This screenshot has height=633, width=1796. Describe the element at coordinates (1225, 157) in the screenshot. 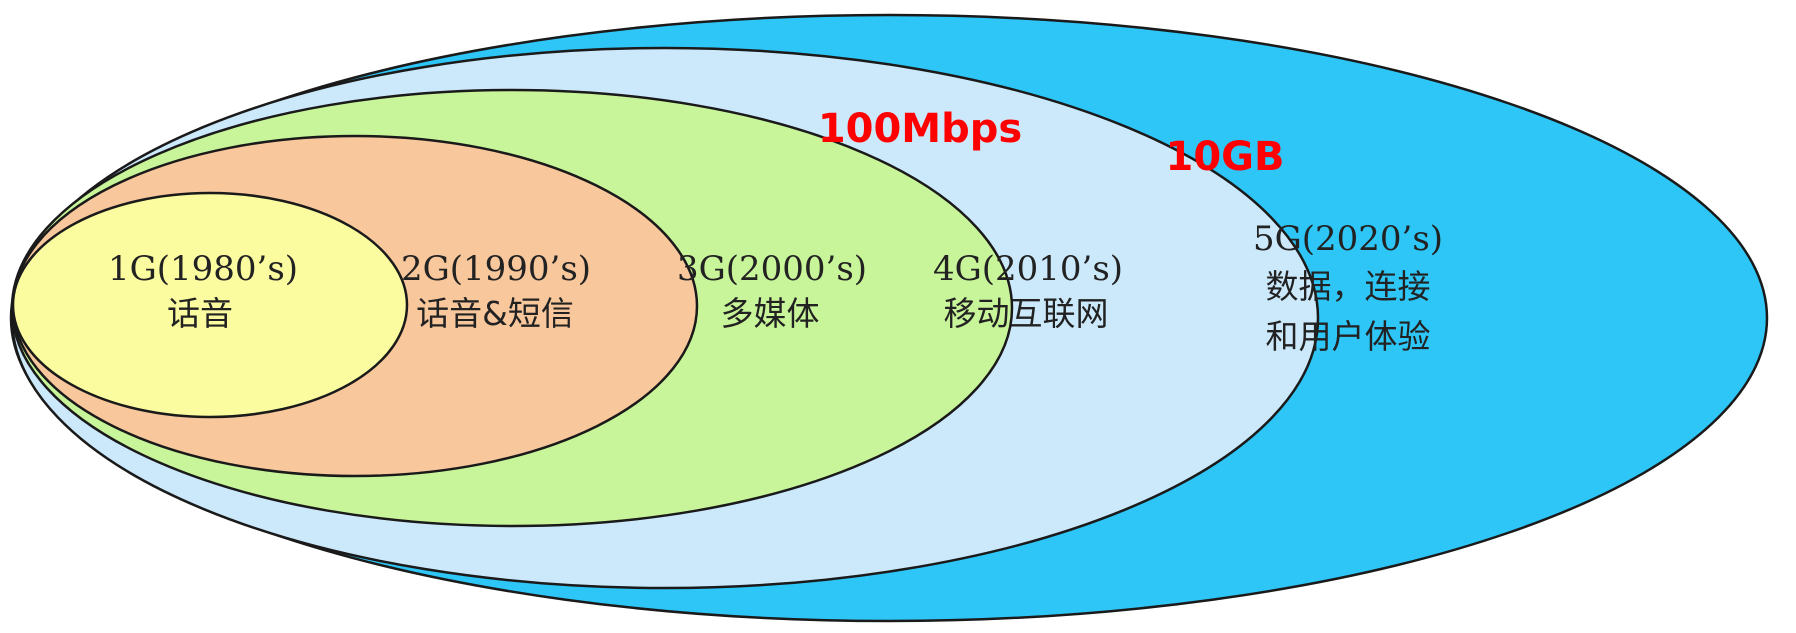

I see `speed-label-5g: 10GB` at that location.